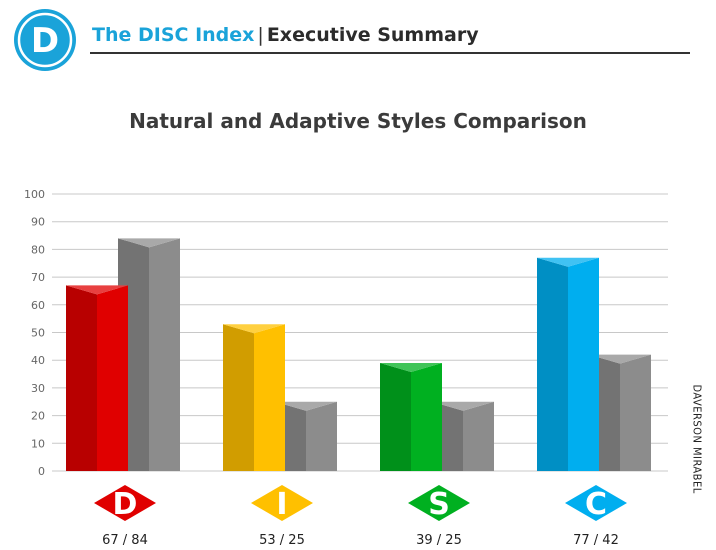  Describe the element at coordinates (38, 360) in the screenshot. I see `y-tick-label: 40` at that location.